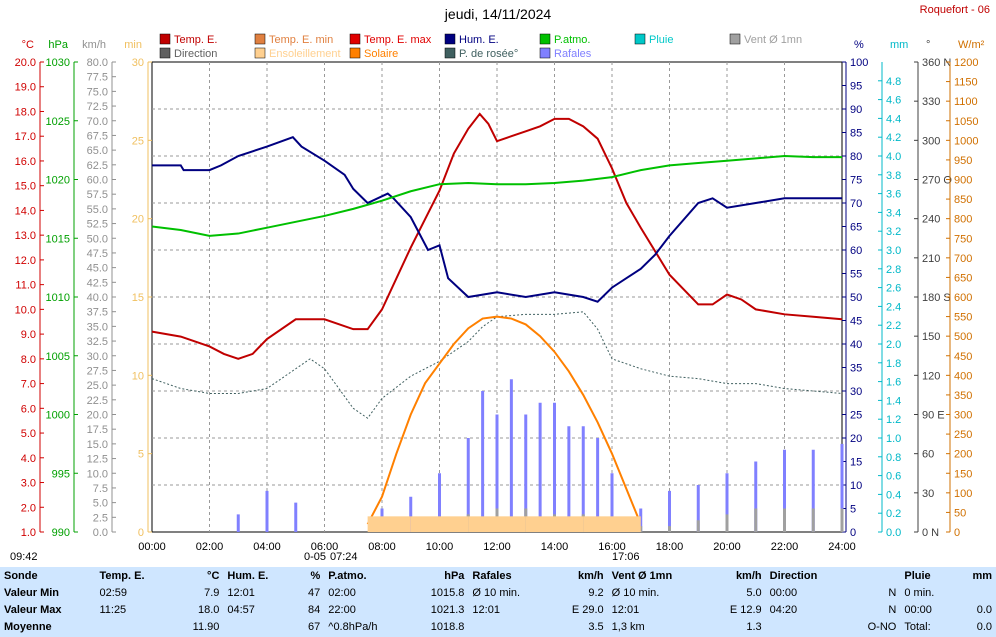 Image resolution: width=996 pixels, height=637 pixels. I want to click on axis-unit-solar: W/m², so click(971, 45).